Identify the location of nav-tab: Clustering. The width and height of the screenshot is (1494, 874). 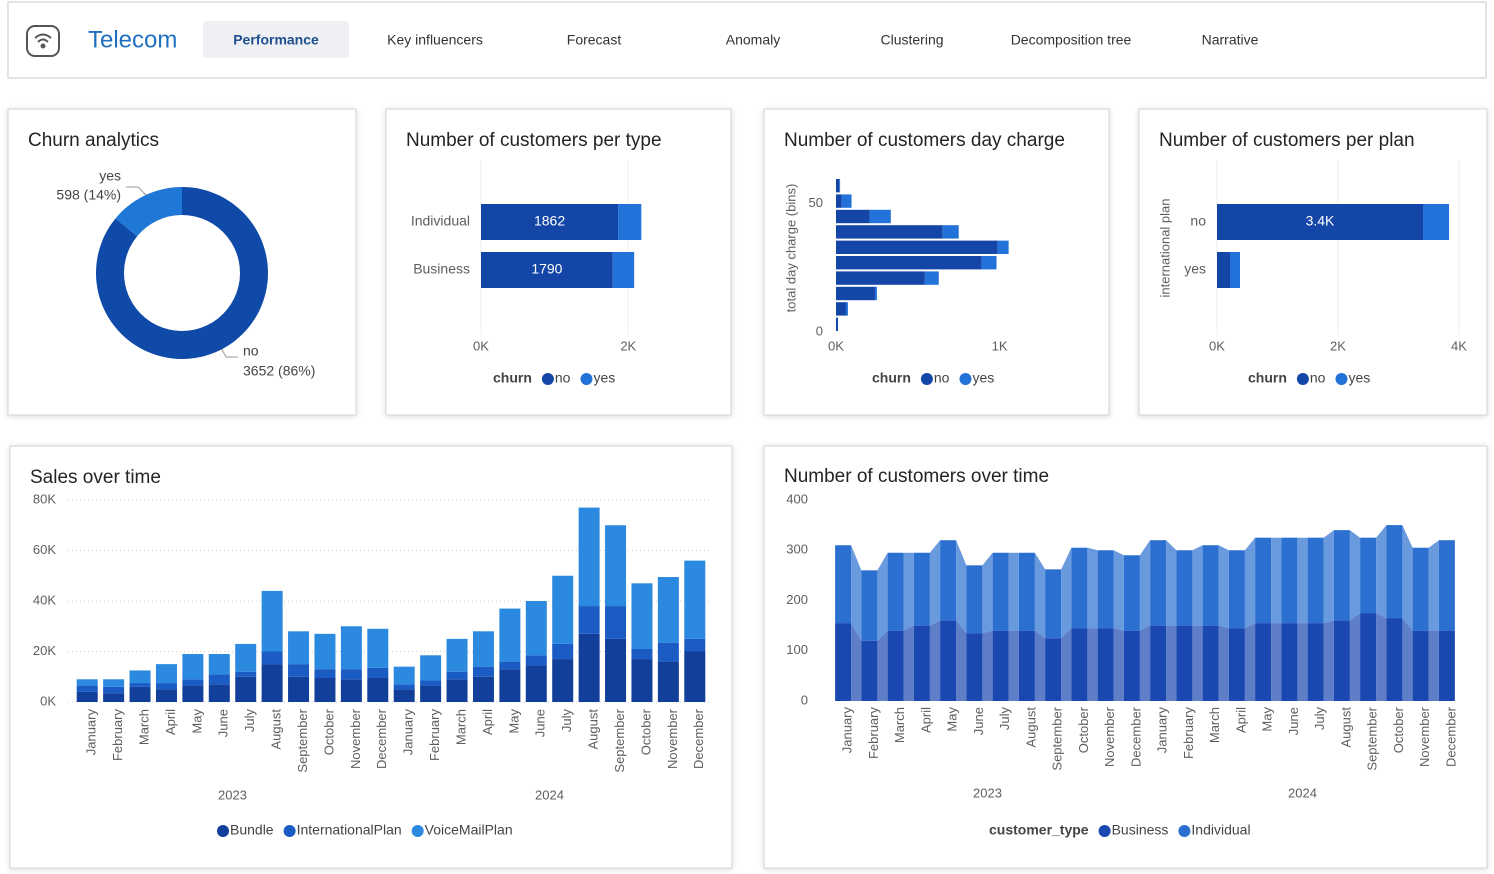
(911, 40).